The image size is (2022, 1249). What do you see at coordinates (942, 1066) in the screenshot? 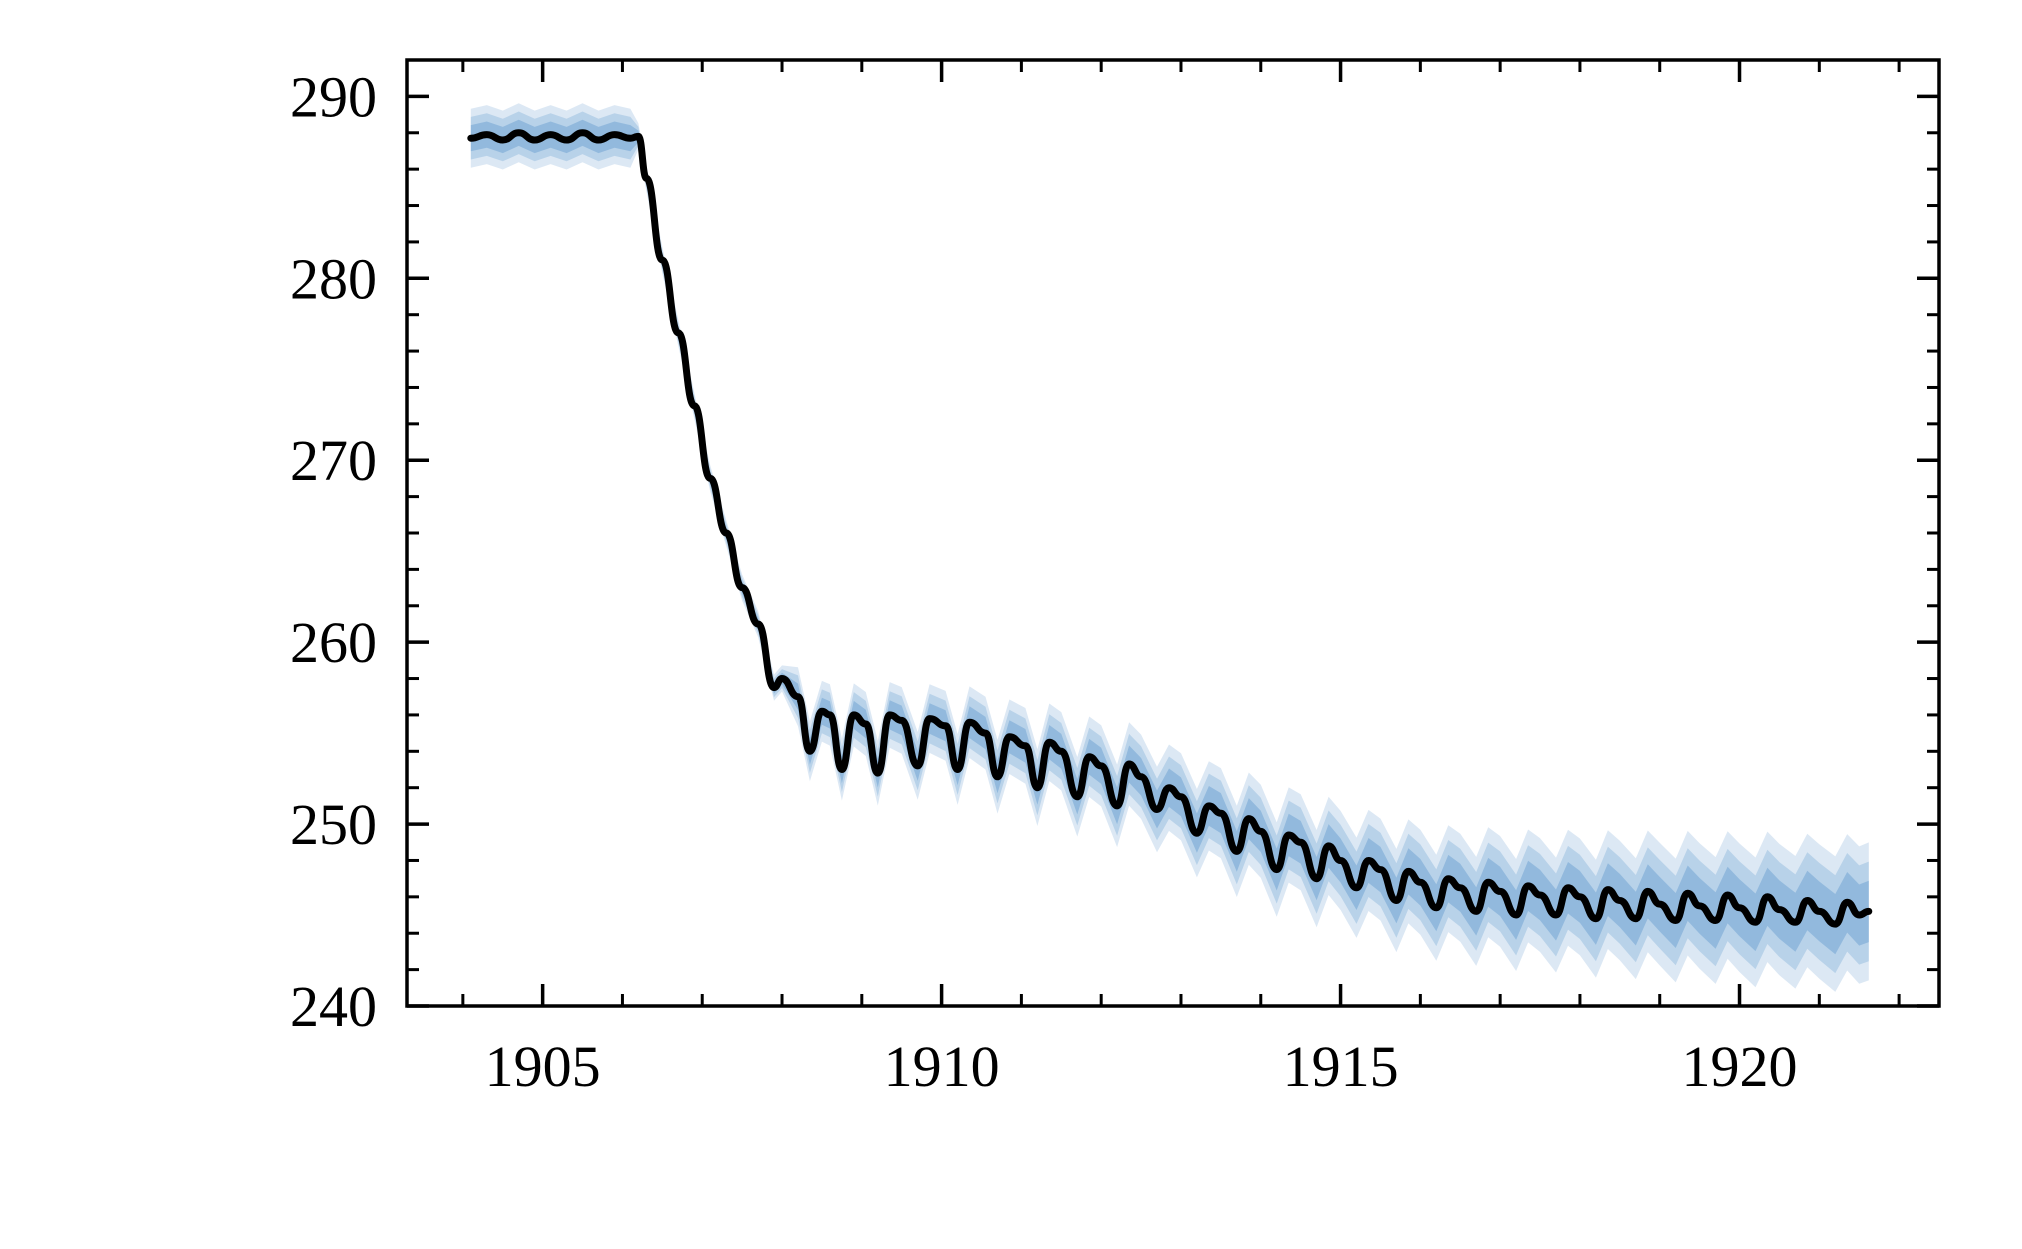
I see `x-tick-label: 1910` at bounding box center [942, 1066].